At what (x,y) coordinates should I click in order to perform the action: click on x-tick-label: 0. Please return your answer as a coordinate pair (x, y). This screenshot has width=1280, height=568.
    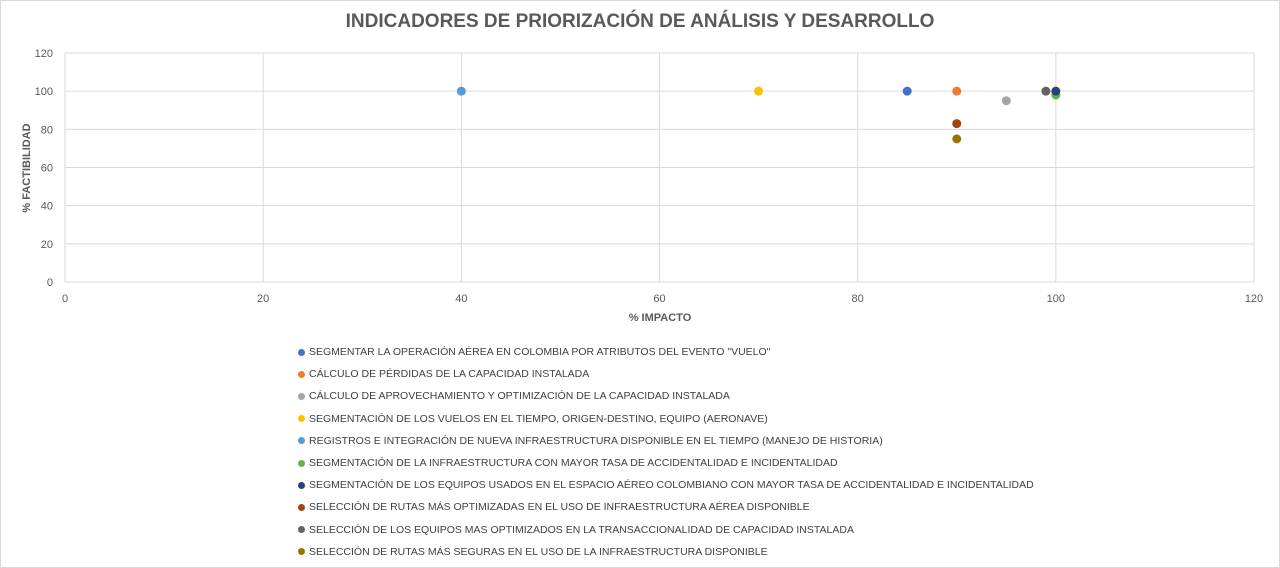
    Looking at the image, I should click on (65, 299).